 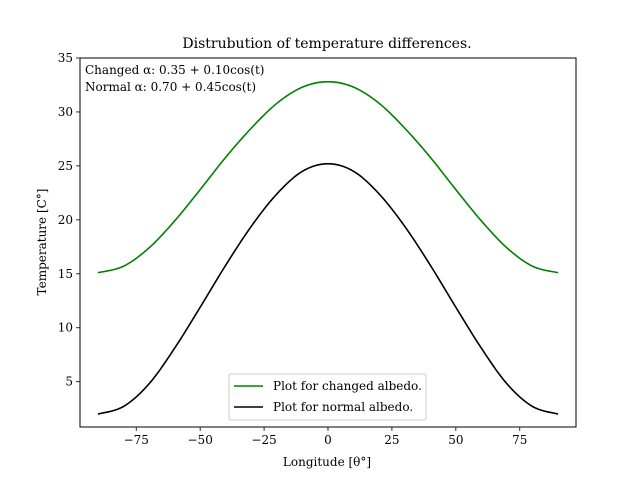 What do you see at coordinates (327, 462) in the screenshot?
I see `x-axis-label: Longitude [θ°]` at bounding box center [327, 462].